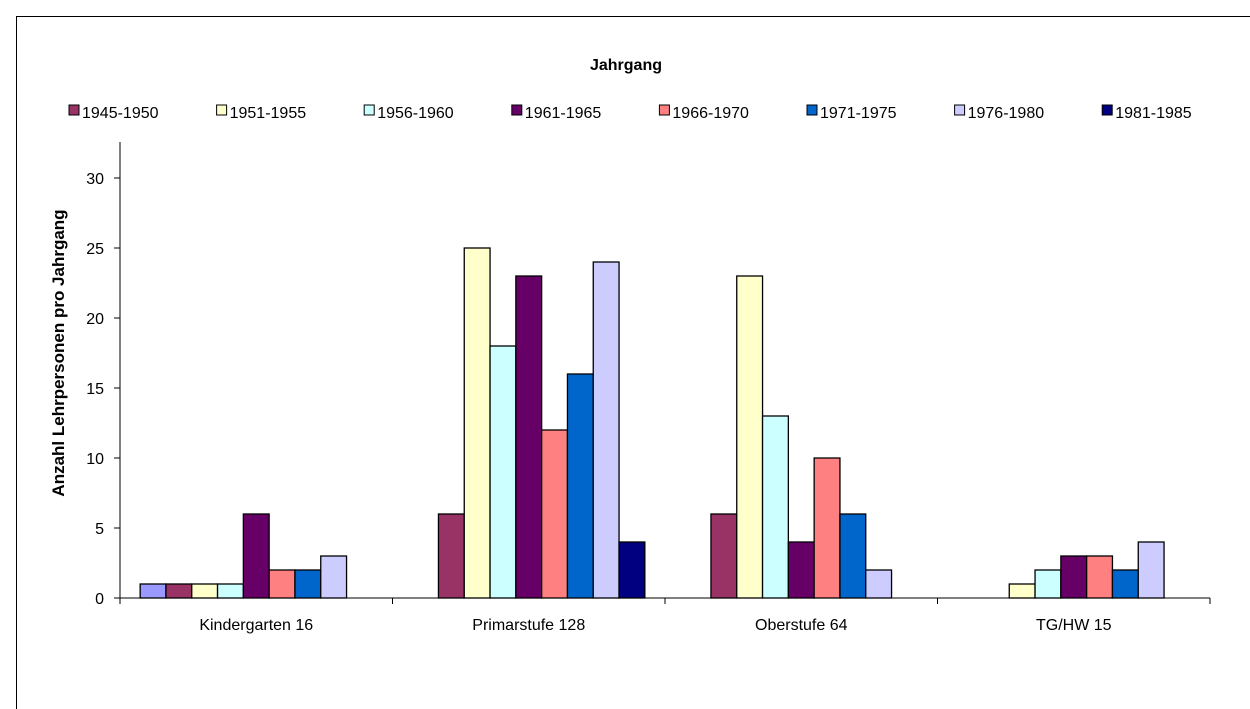 Image resolution: width=1250 pixels, height=709 pixels. I want to click on y-tick-label: 0, so click(99, 599).